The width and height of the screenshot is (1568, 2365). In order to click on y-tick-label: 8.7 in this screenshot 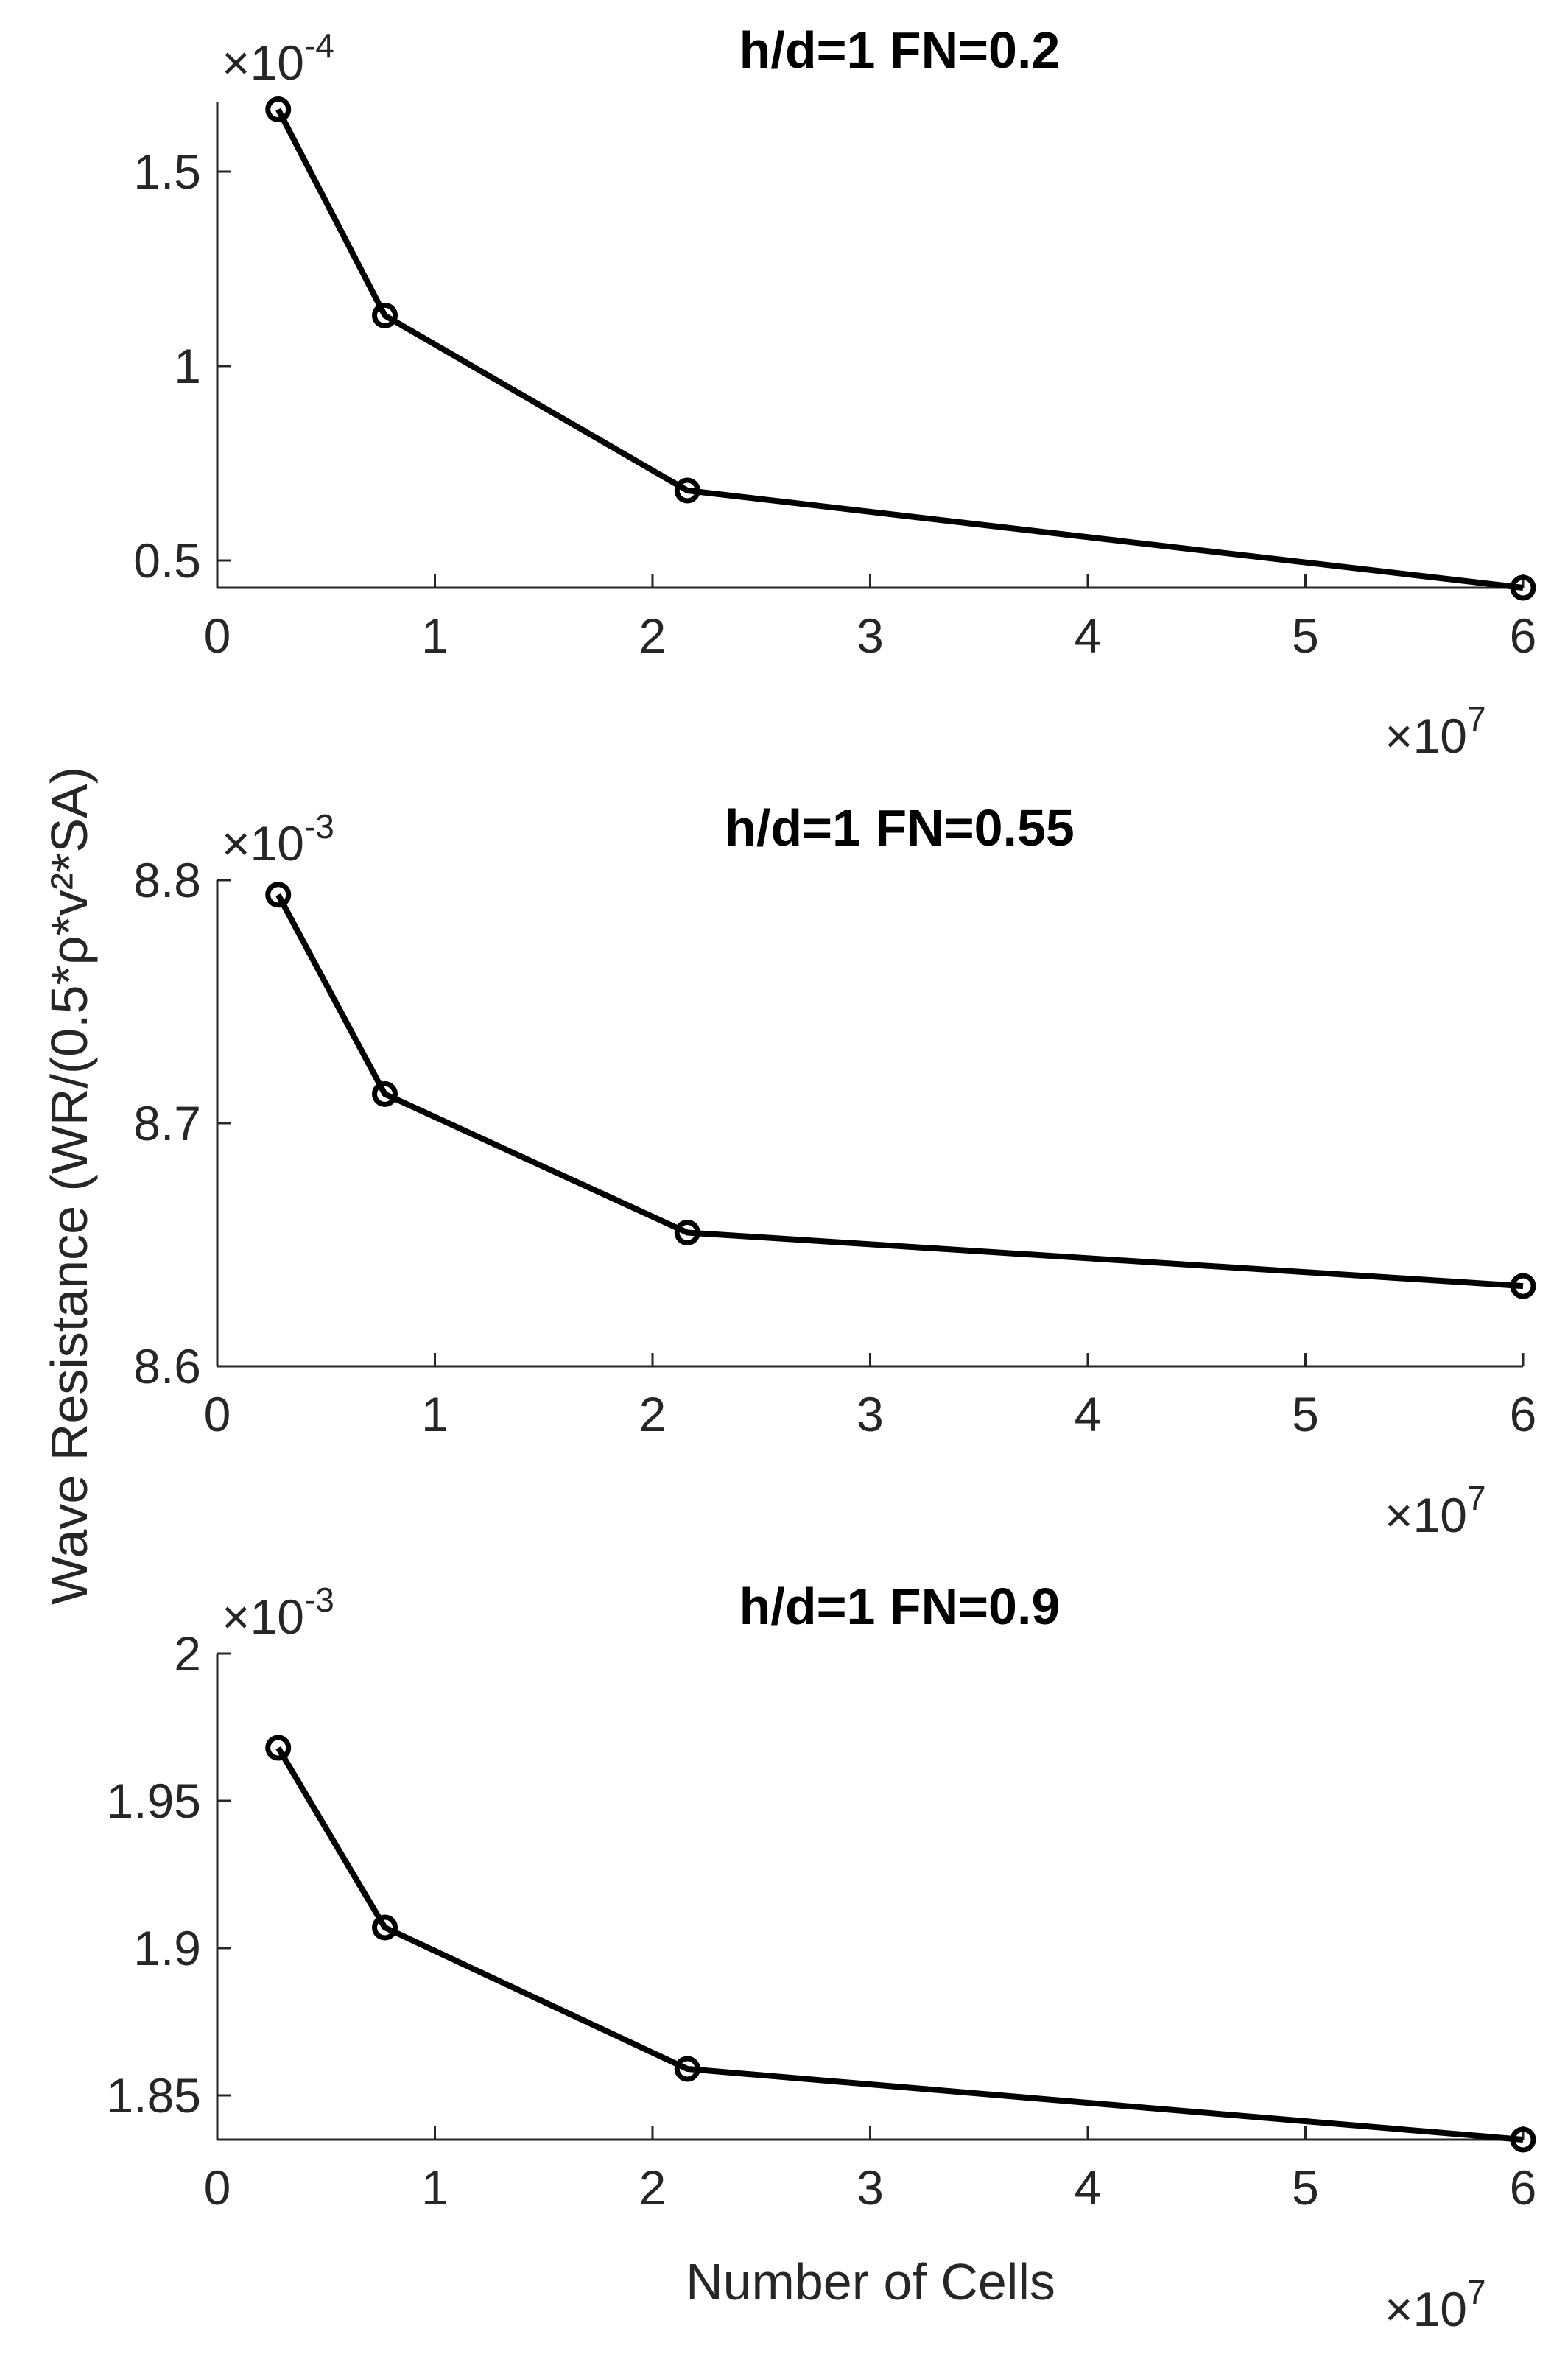, I will do `click(167, 1123)`.